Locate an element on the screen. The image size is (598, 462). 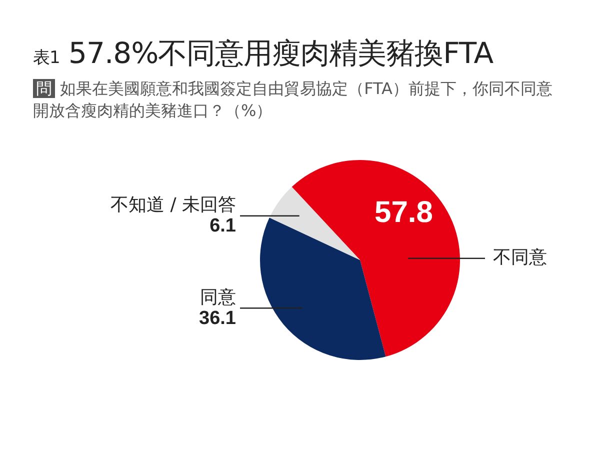
slice-label: 不知道 / 未回答 is located at coordinates (173, 205).